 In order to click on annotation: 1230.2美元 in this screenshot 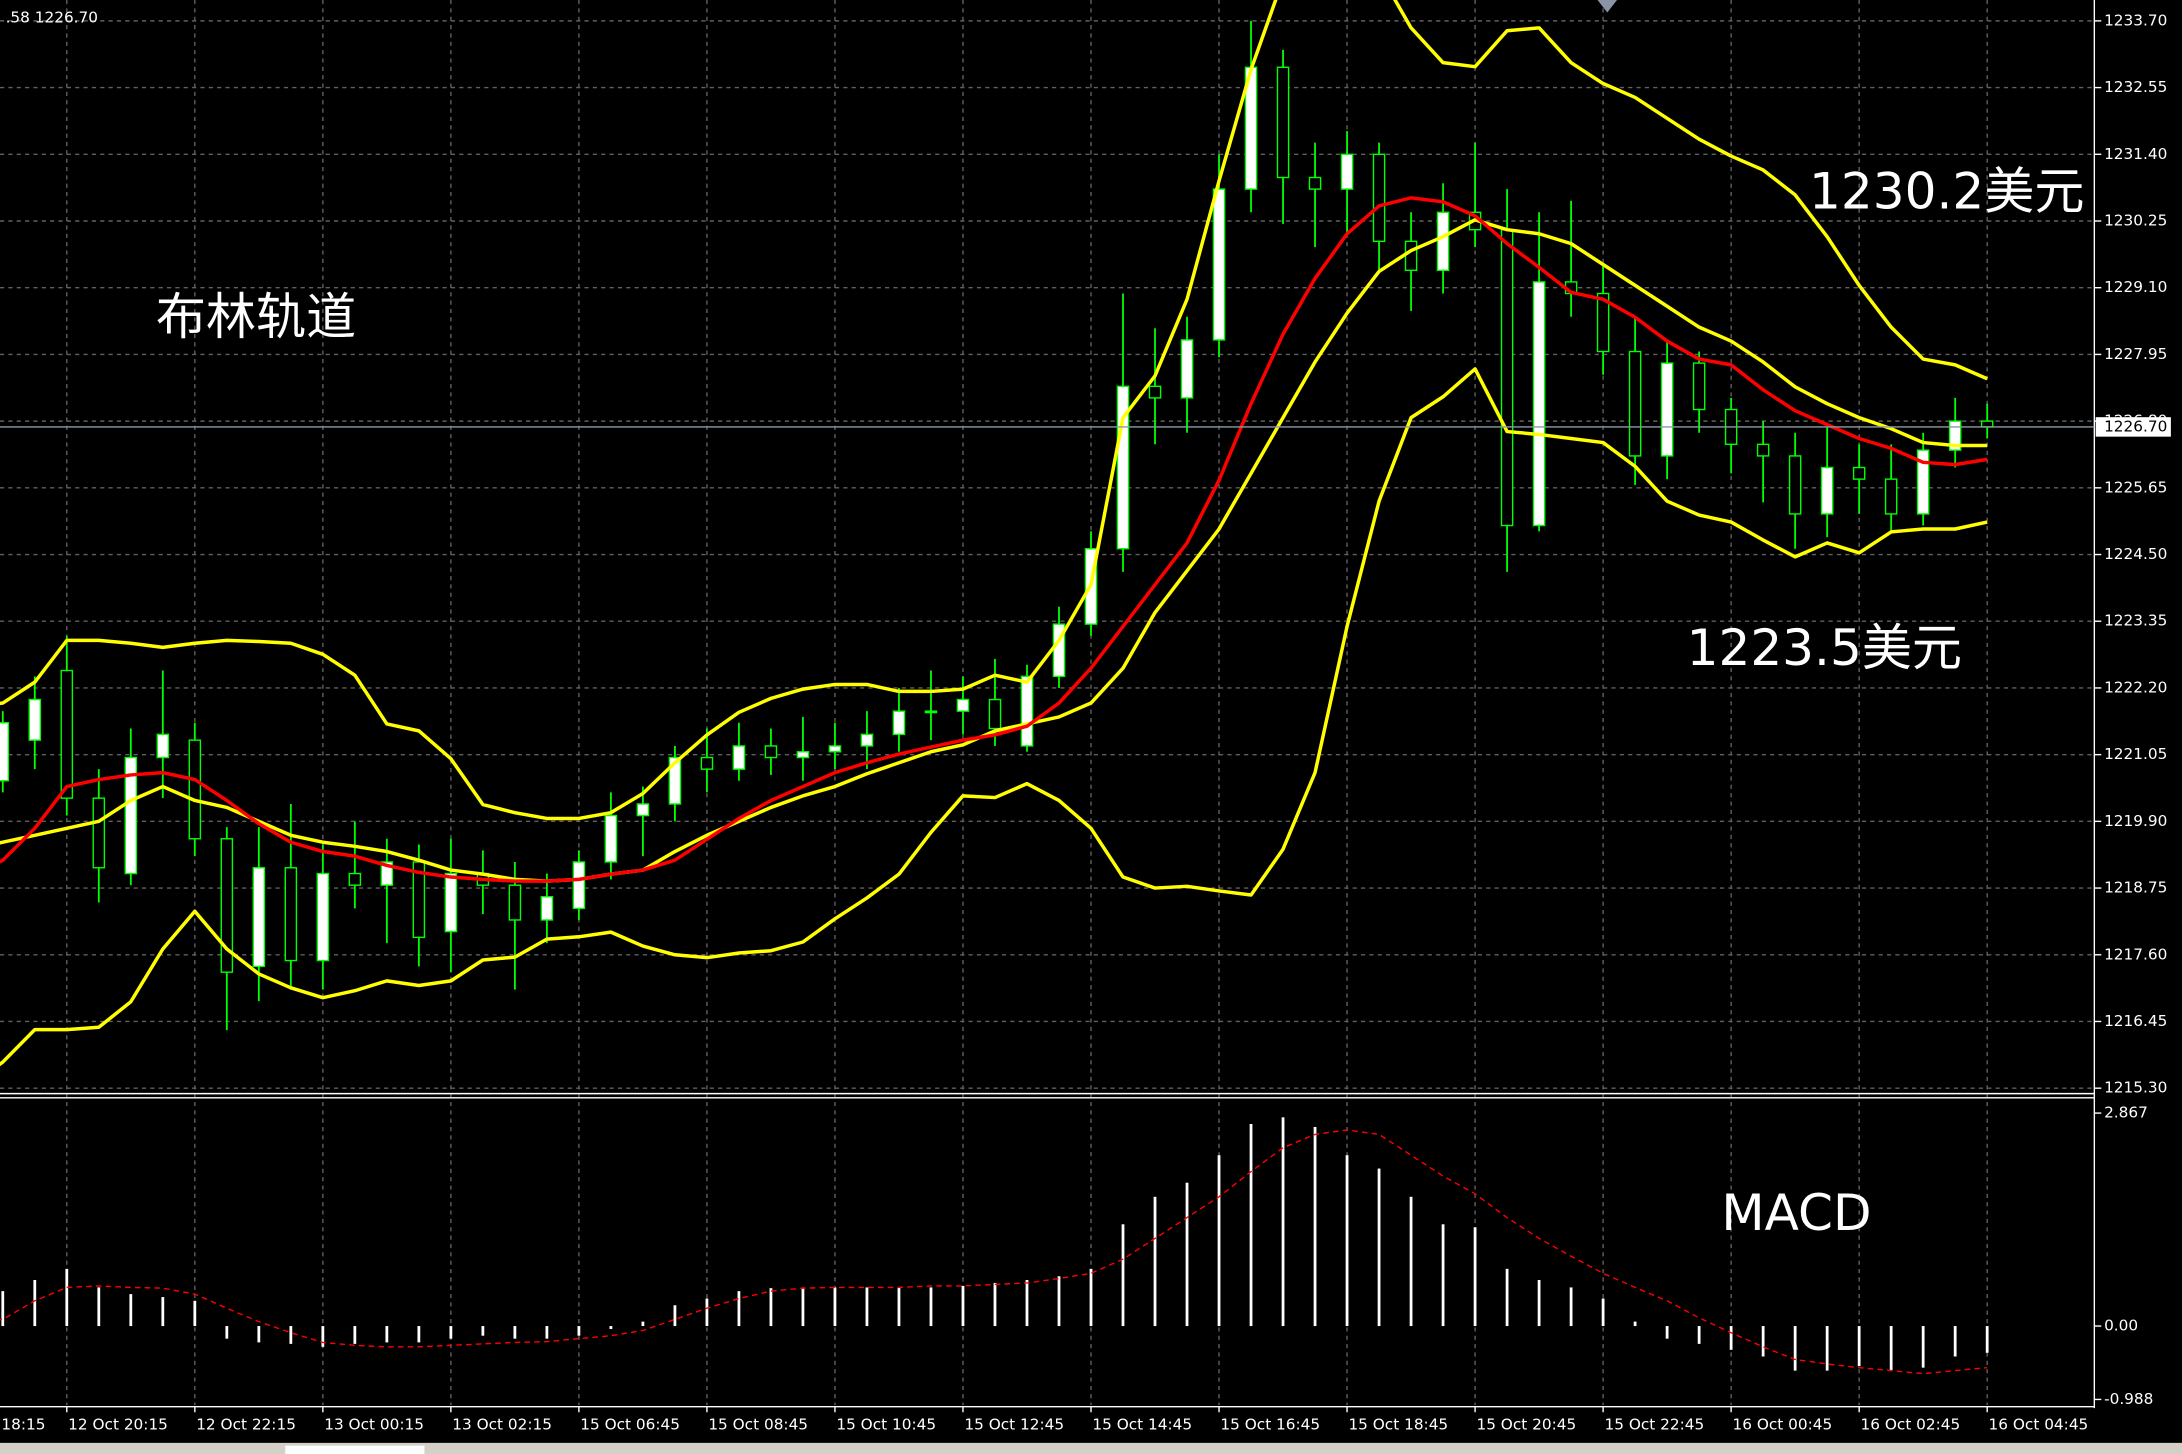, I will do `click(1946, 192)`.